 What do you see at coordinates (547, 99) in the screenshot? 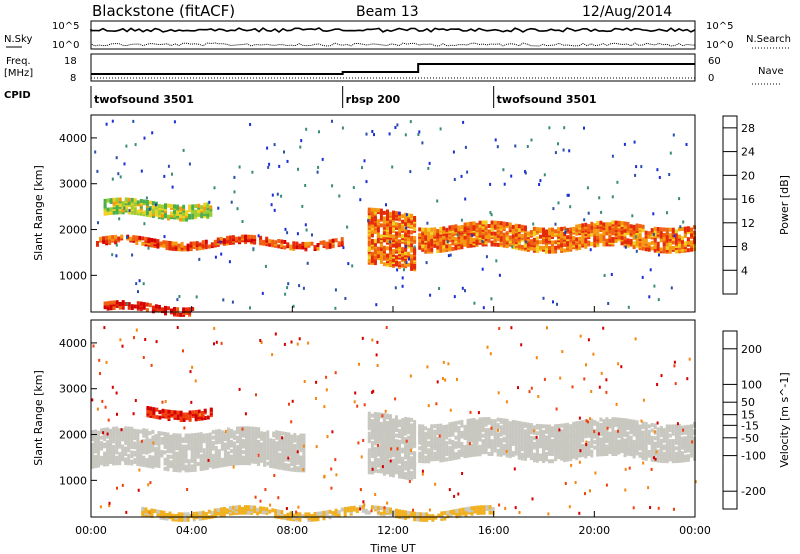
I see `cpid-segment-label: twofsound 3501` at bounding box center [547, 99].